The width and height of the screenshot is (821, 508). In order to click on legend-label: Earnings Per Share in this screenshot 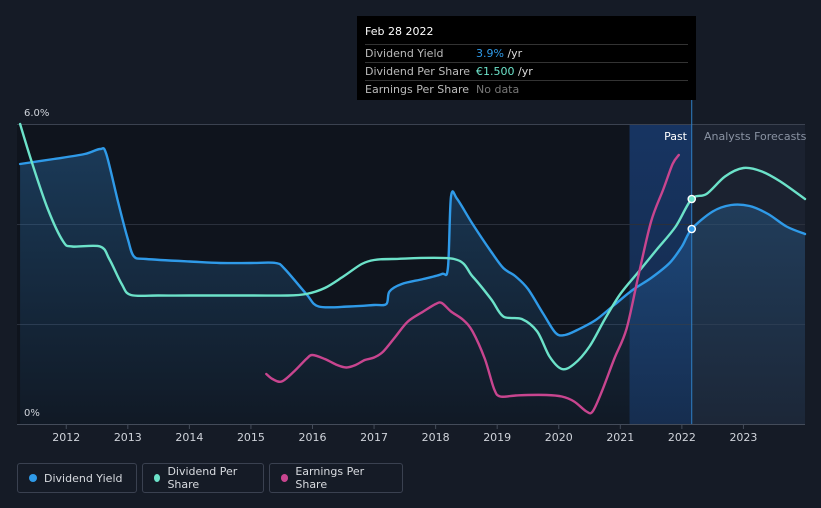, I will do `click(330, 478)`.